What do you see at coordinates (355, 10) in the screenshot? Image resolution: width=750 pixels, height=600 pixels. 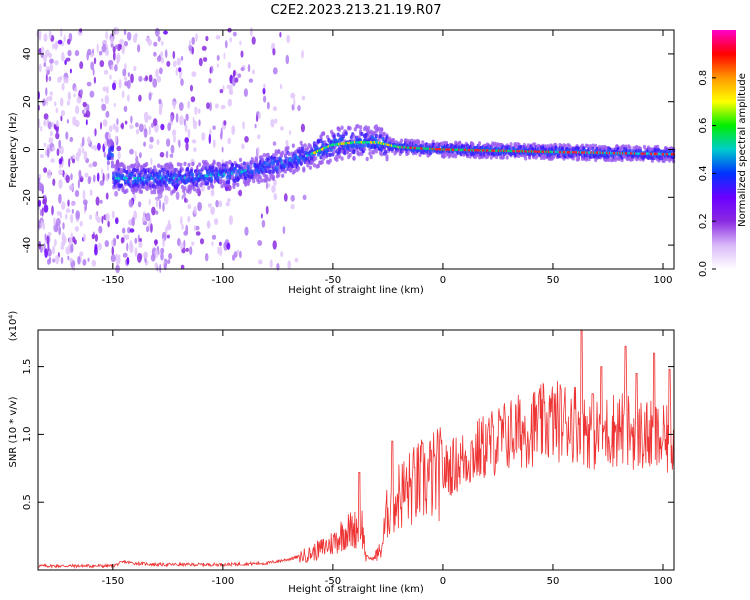 I see `figure-title: C2E2.2023.213.21.19.R07` at bounding box center [355, 10].